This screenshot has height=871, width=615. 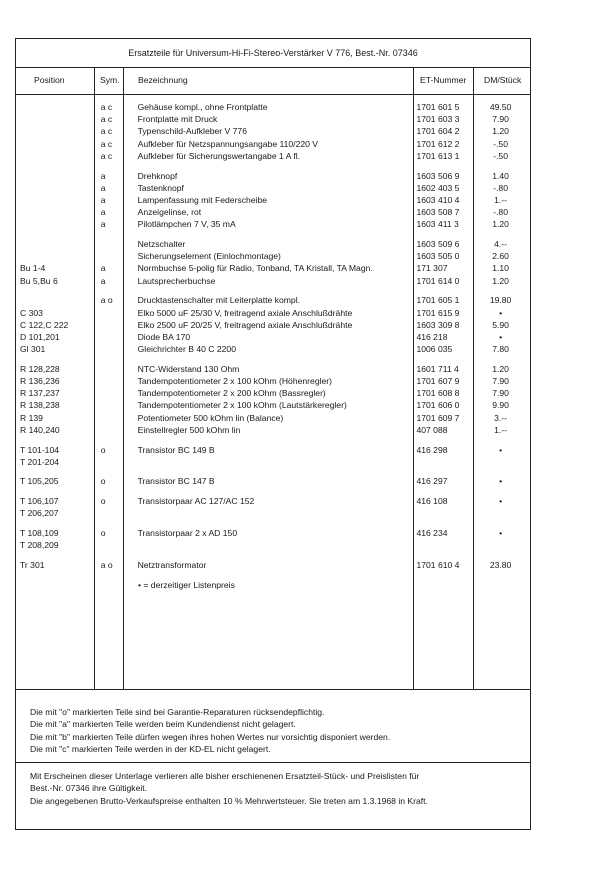 What do you see at coordinates (106, 131) in the screenshot?
I see `symbol-cell: a c` at bounding box center [106, 131].